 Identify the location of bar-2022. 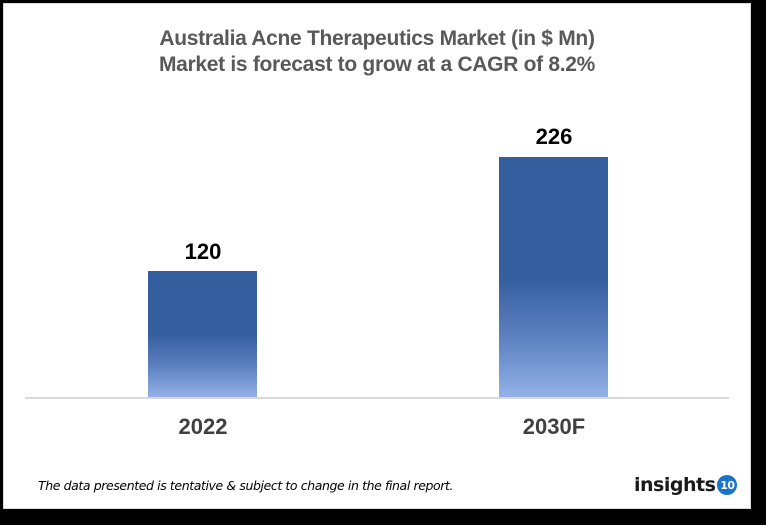
(202, 334).